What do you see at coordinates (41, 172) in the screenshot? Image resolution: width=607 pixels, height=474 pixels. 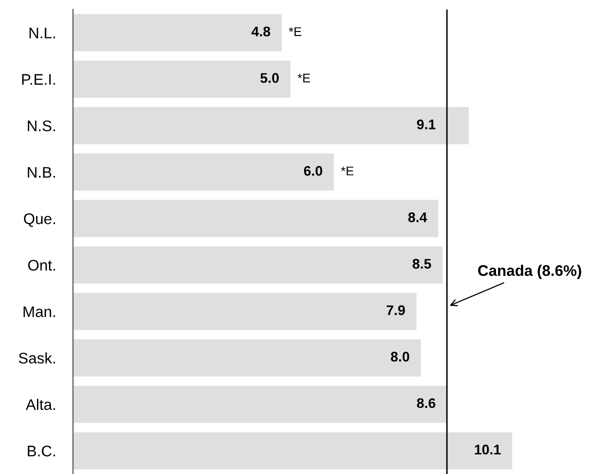 I see `y-tick-label: N.B.` at bounding box center [41, 172].